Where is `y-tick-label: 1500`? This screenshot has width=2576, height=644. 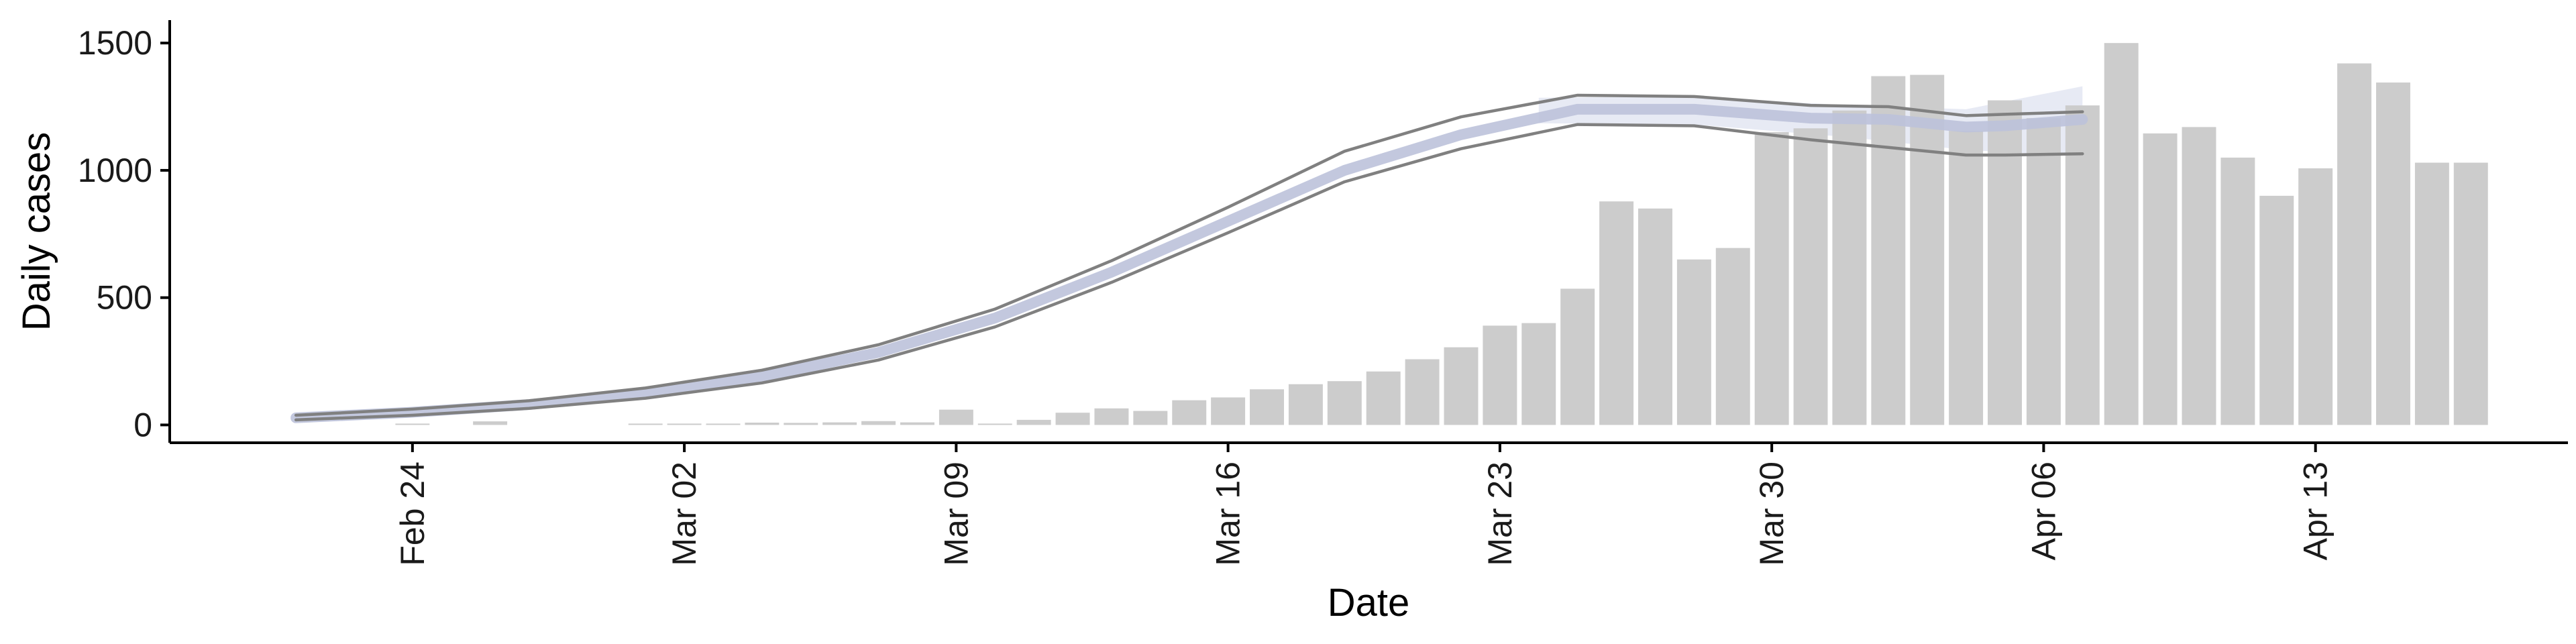
y-tick-label: 1500 is located at coordinates (115, 43).